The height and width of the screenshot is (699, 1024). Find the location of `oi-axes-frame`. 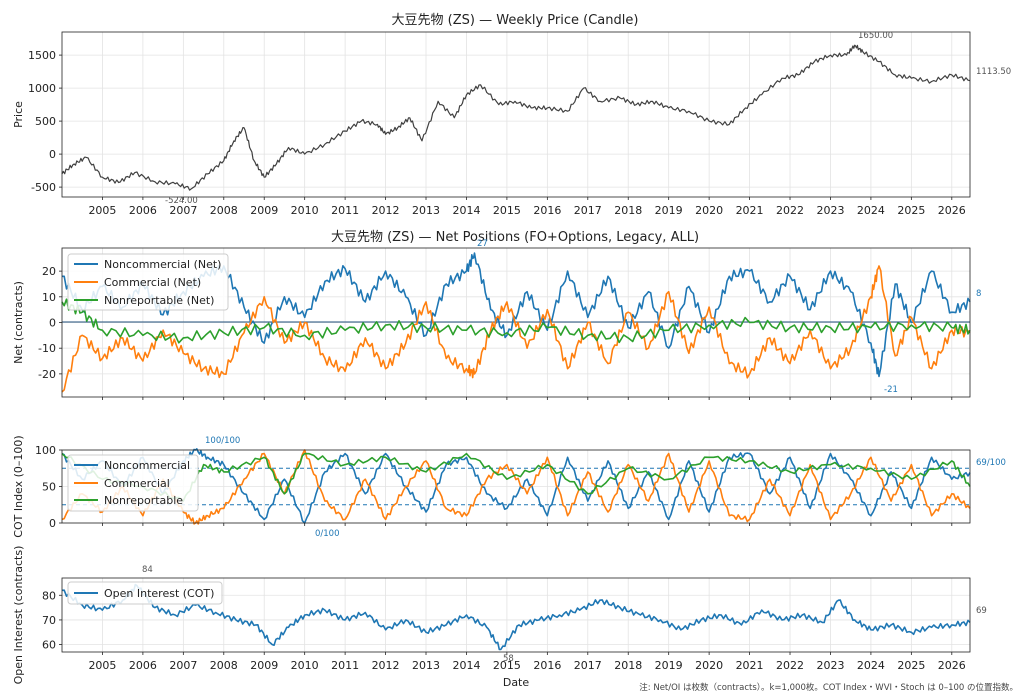

oi-axes-frame is located at coordinates (516, 615).